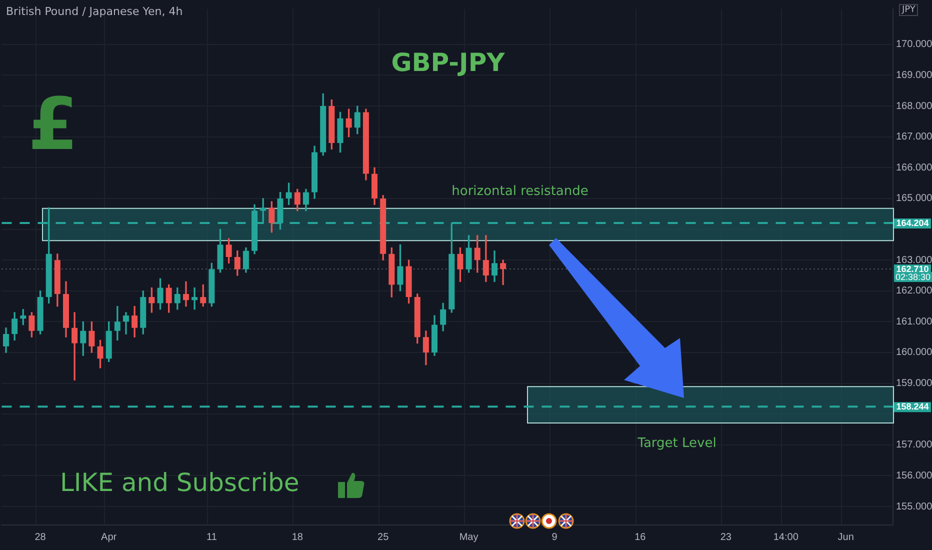 The image size is (932, 550). Describe the element at coordinates (914, 445) in the screenshot. I see `y-tick-label: 157.000` at that location.